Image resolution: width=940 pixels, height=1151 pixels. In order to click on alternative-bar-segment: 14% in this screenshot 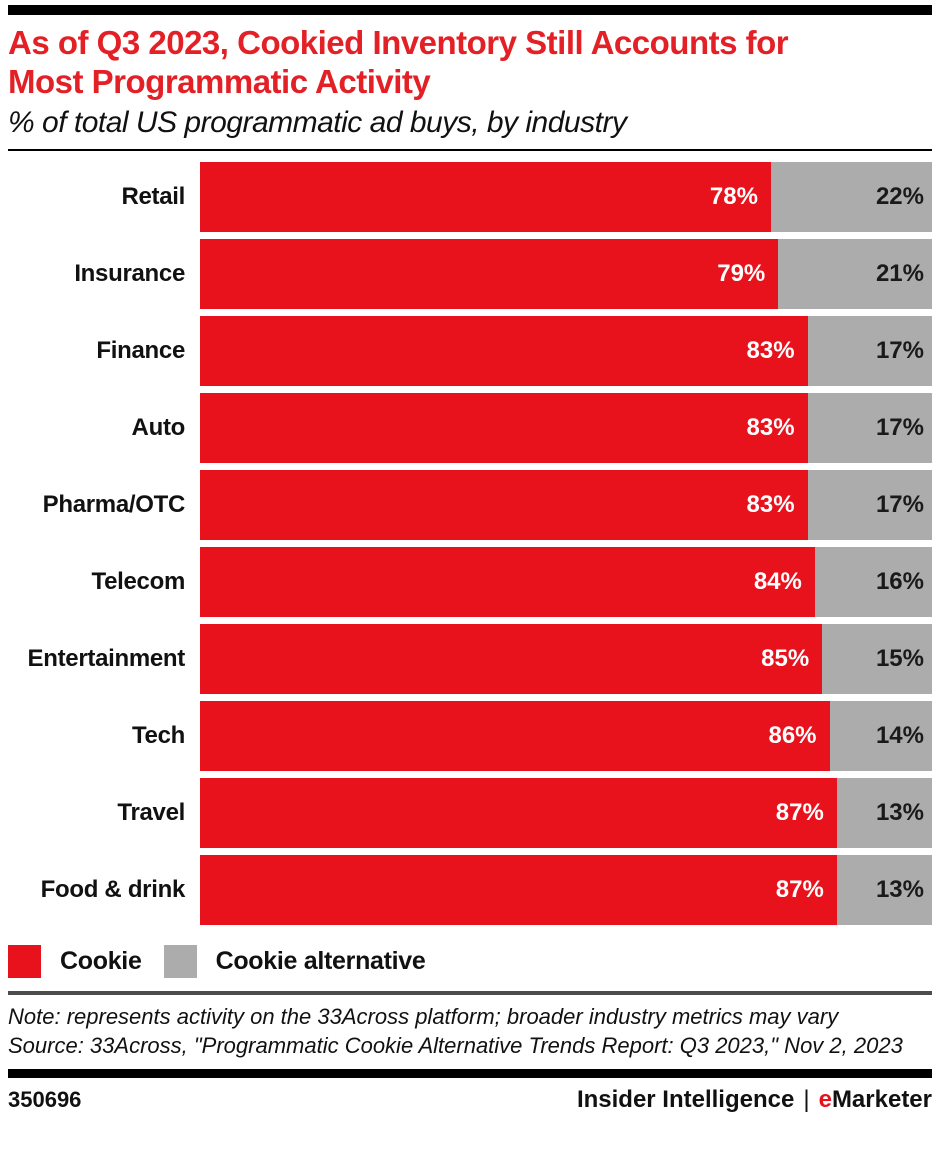, I will do `click(880, 736)`.